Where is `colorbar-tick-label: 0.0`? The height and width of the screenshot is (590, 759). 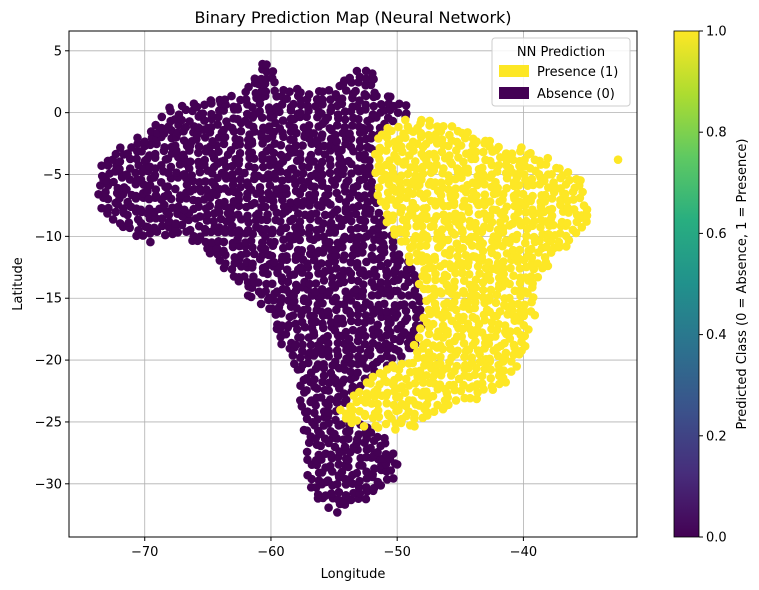 colorbar-tick-label: 0.0 is located at coordinates (716, 538).